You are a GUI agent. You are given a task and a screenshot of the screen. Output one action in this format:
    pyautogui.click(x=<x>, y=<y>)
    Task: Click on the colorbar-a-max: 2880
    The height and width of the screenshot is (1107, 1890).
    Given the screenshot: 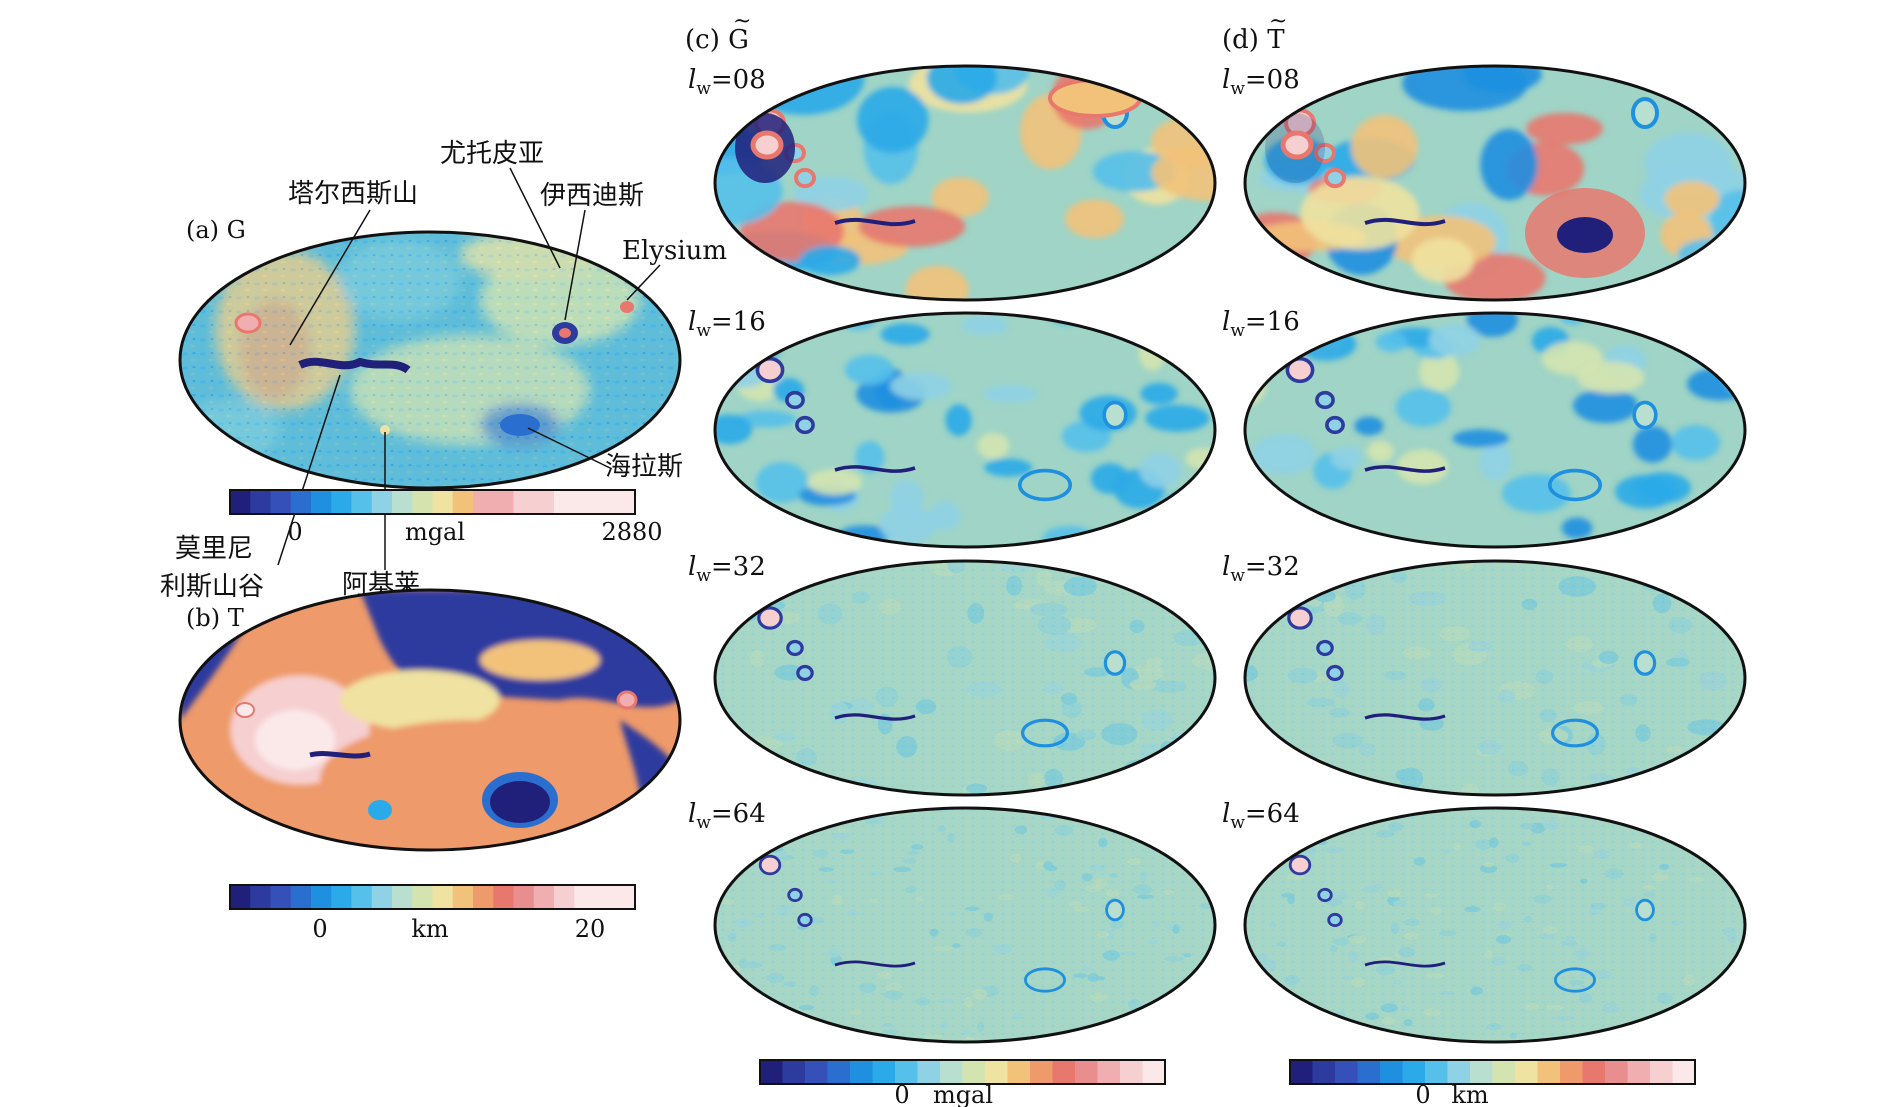 What is the action you would take?
    pyautogui.click(x=631, y=532)
    